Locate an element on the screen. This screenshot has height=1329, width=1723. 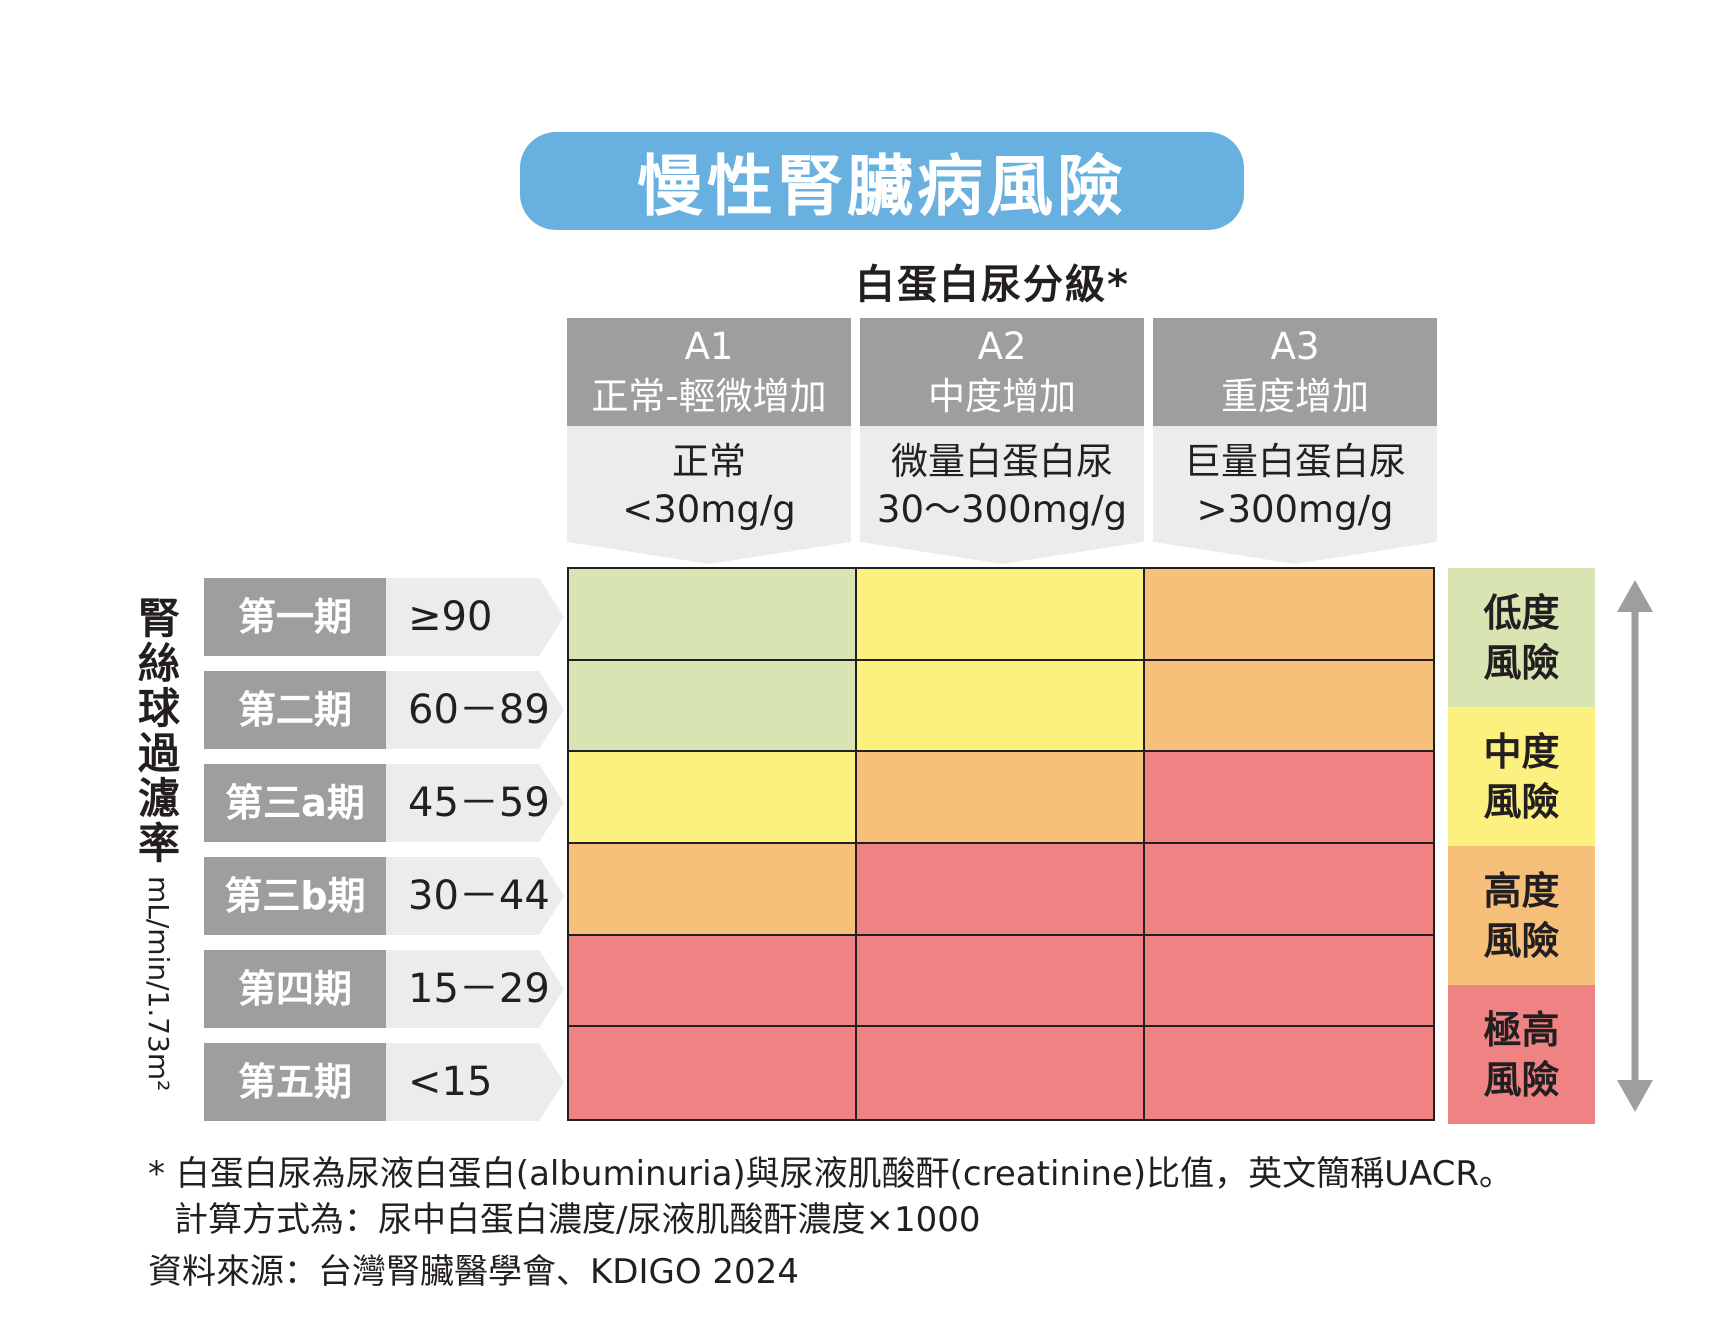
stage-name: 第四期 is located at coordinates (295, 989).